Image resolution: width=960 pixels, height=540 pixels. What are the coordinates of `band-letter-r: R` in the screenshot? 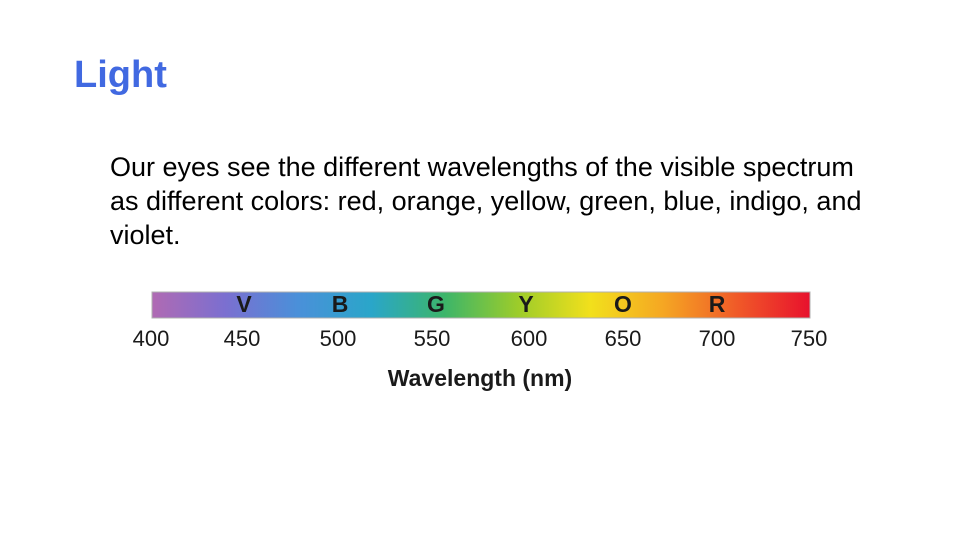 It's located at (717, 304).